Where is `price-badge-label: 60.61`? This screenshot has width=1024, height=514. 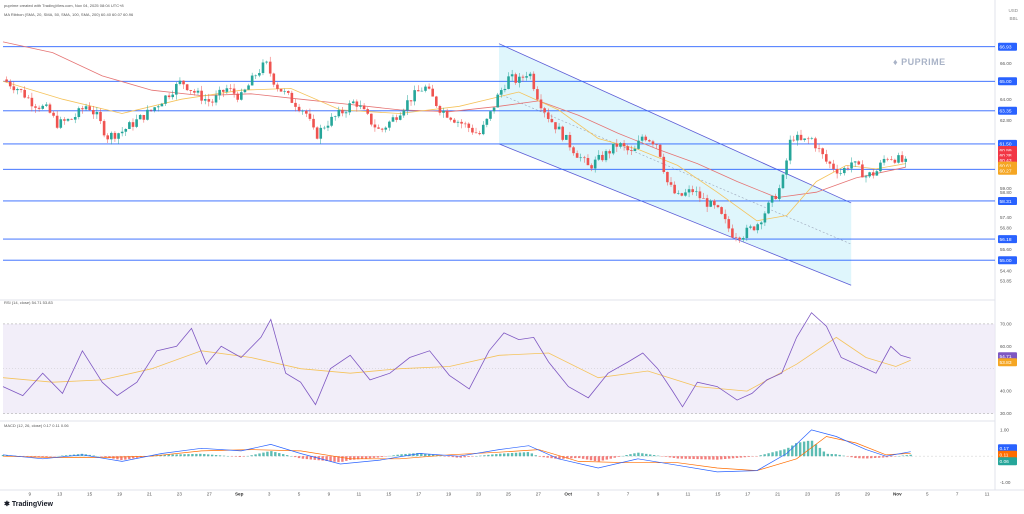
price-badge-label: 60.61 is located at coordinates (1006, 166).